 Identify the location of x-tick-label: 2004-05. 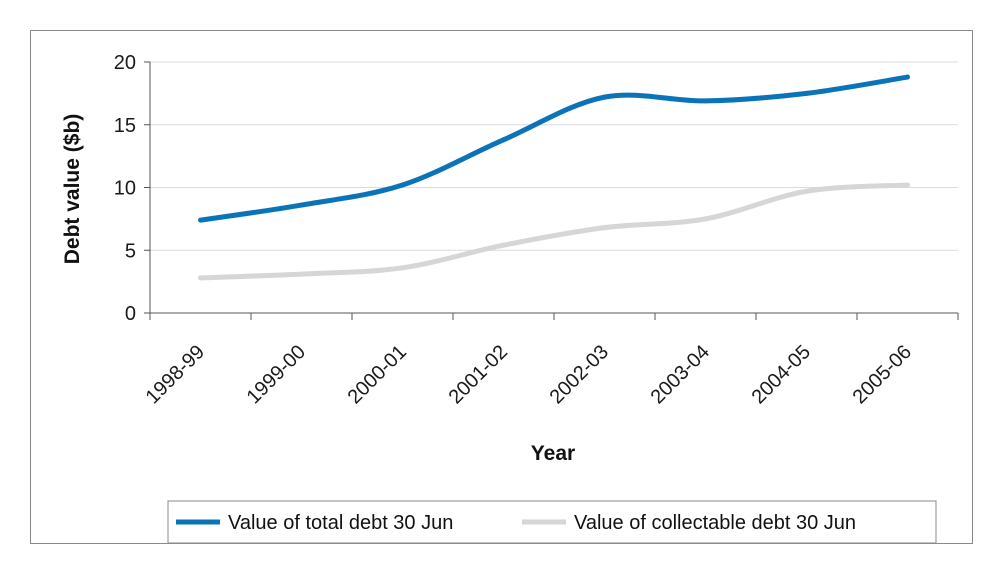
(781, 374).